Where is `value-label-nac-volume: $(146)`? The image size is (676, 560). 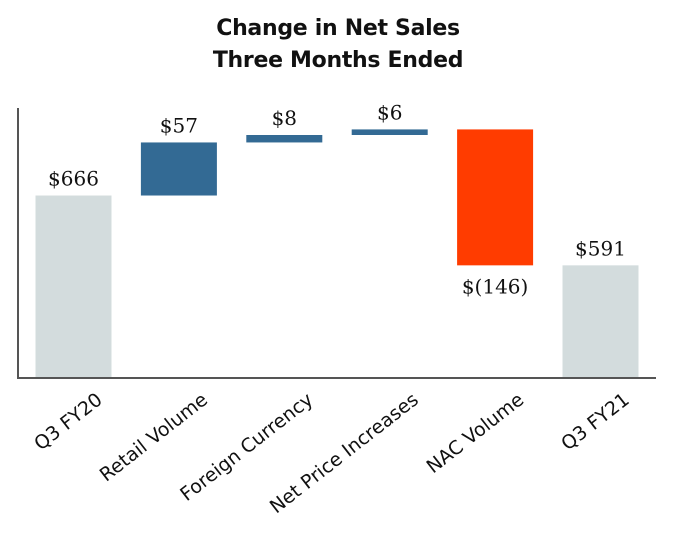
value-label-nac-volume: $(146) is located at coordinates (495, 286).